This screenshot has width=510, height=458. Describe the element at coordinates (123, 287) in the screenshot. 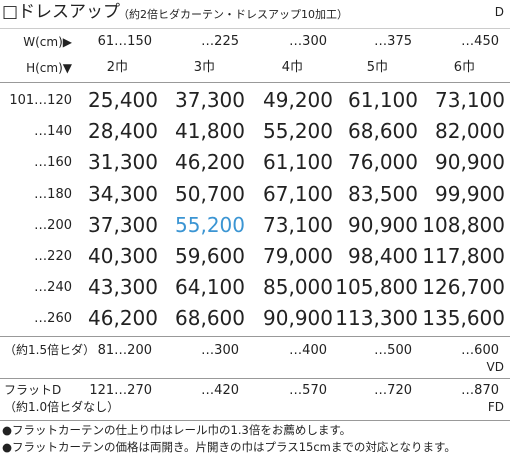

I see `price: 43,300` at that location.